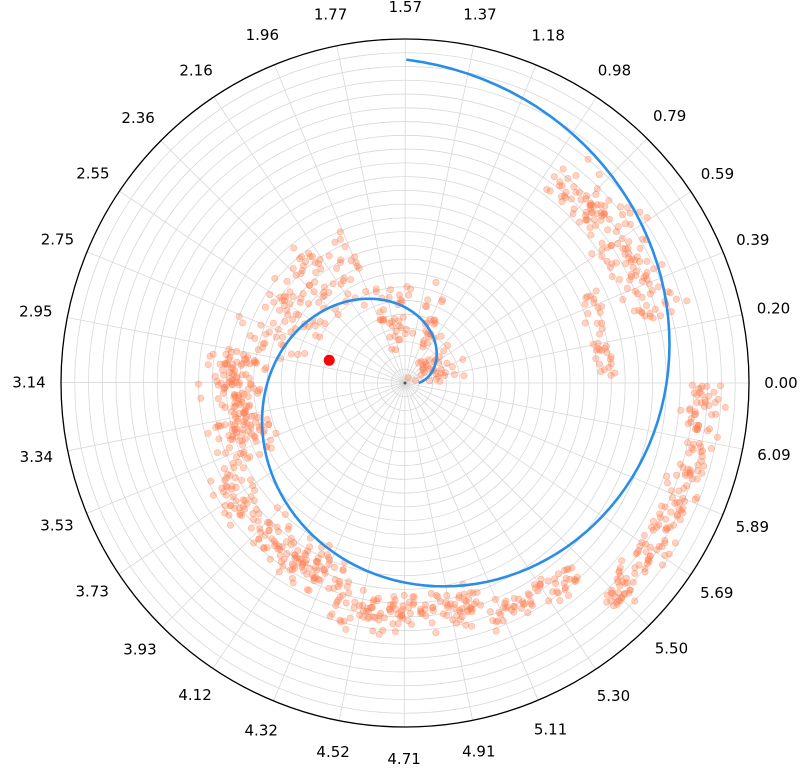  What do you see at coordinates (92, 592) in the screenshot?
I see `angle-tick-label: 3.73` at bounding box center [92, 592].